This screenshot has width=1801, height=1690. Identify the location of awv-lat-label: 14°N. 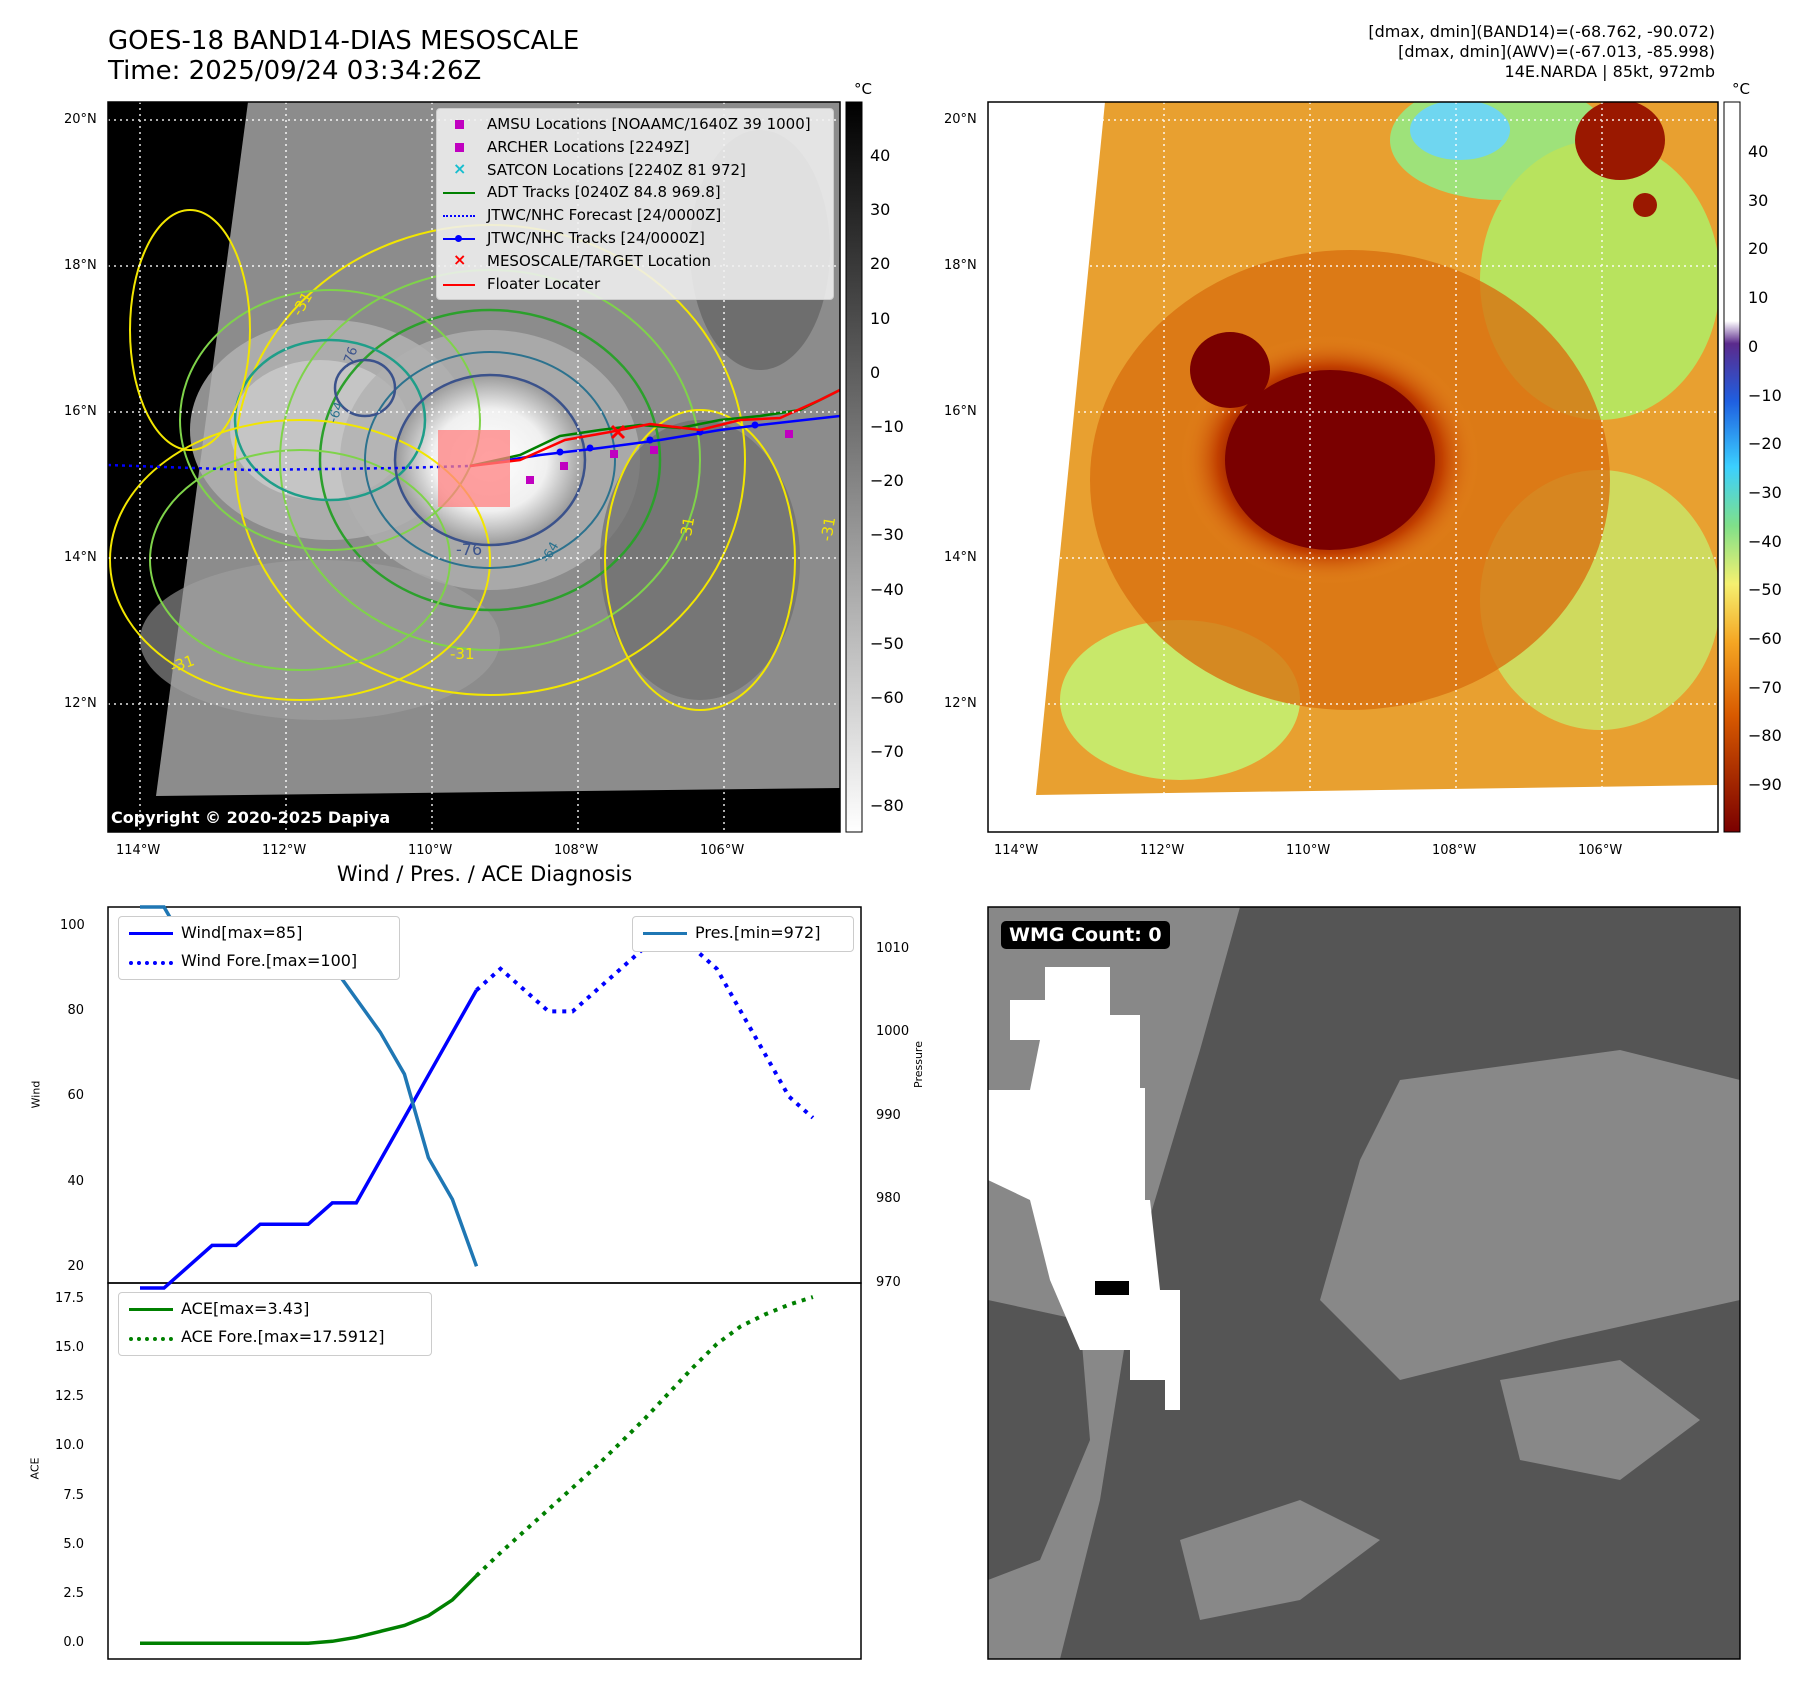
(960, 557).